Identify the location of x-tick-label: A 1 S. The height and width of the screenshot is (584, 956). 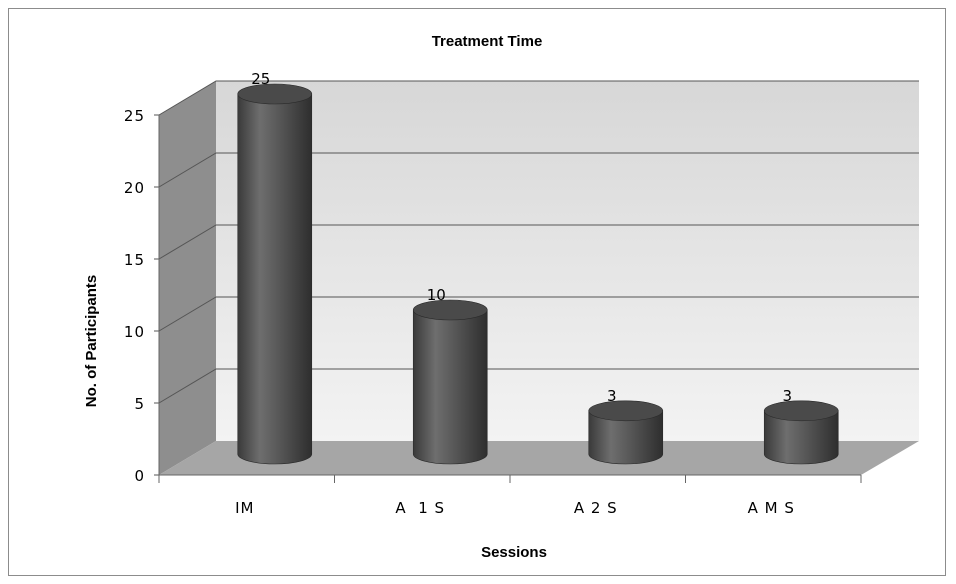
(420, 508).